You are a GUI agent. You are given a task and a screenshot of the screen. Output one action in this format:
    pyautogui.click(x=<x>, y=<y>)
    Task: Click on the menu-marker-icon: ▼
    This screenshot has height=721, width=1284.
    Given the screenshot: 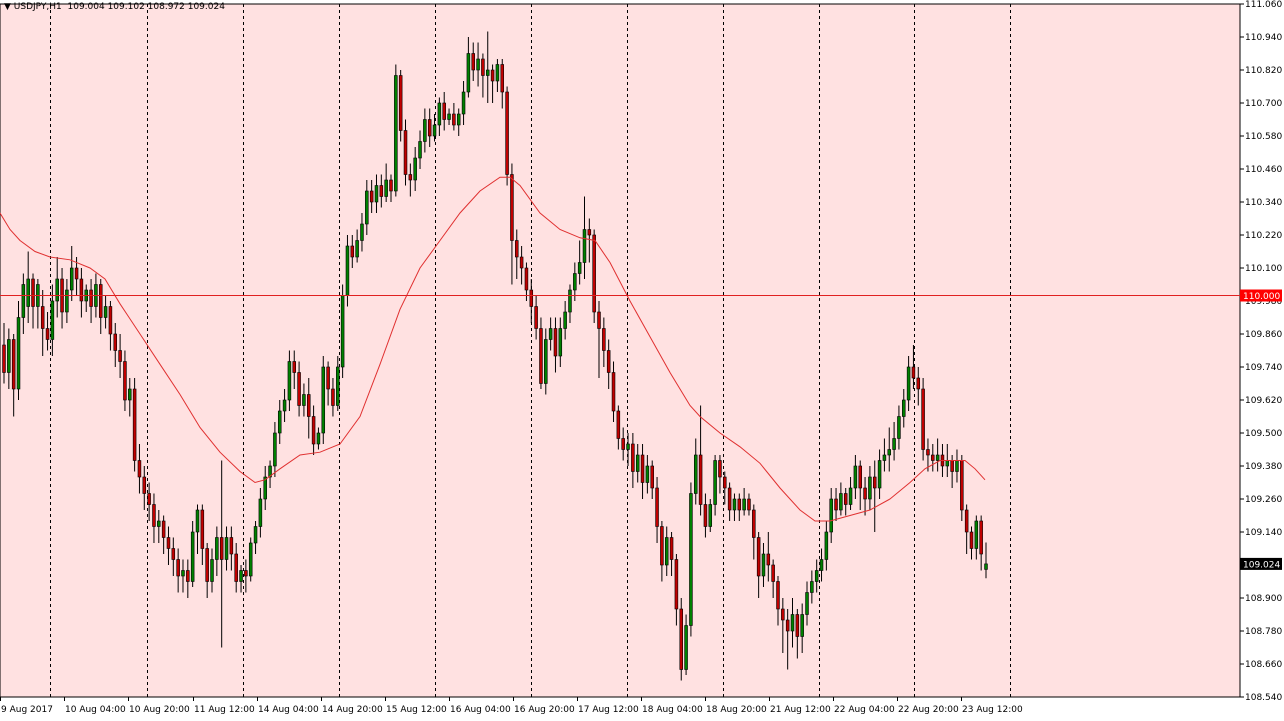 What is the action you would take?
    pyautogui.click(x=7, y=7)
    